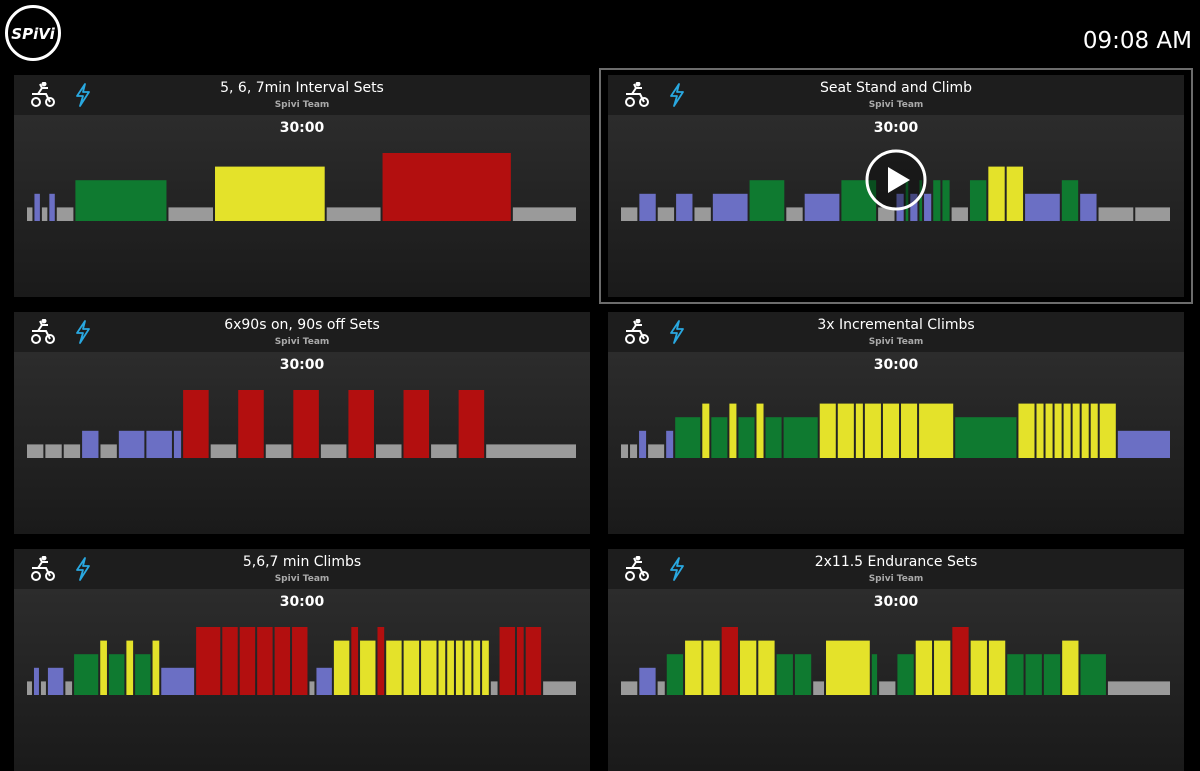 This screenshot has width=1200, height=771. Describe the element at coordinates (896, 180) in the screenshot. I see `play-button` at that location.